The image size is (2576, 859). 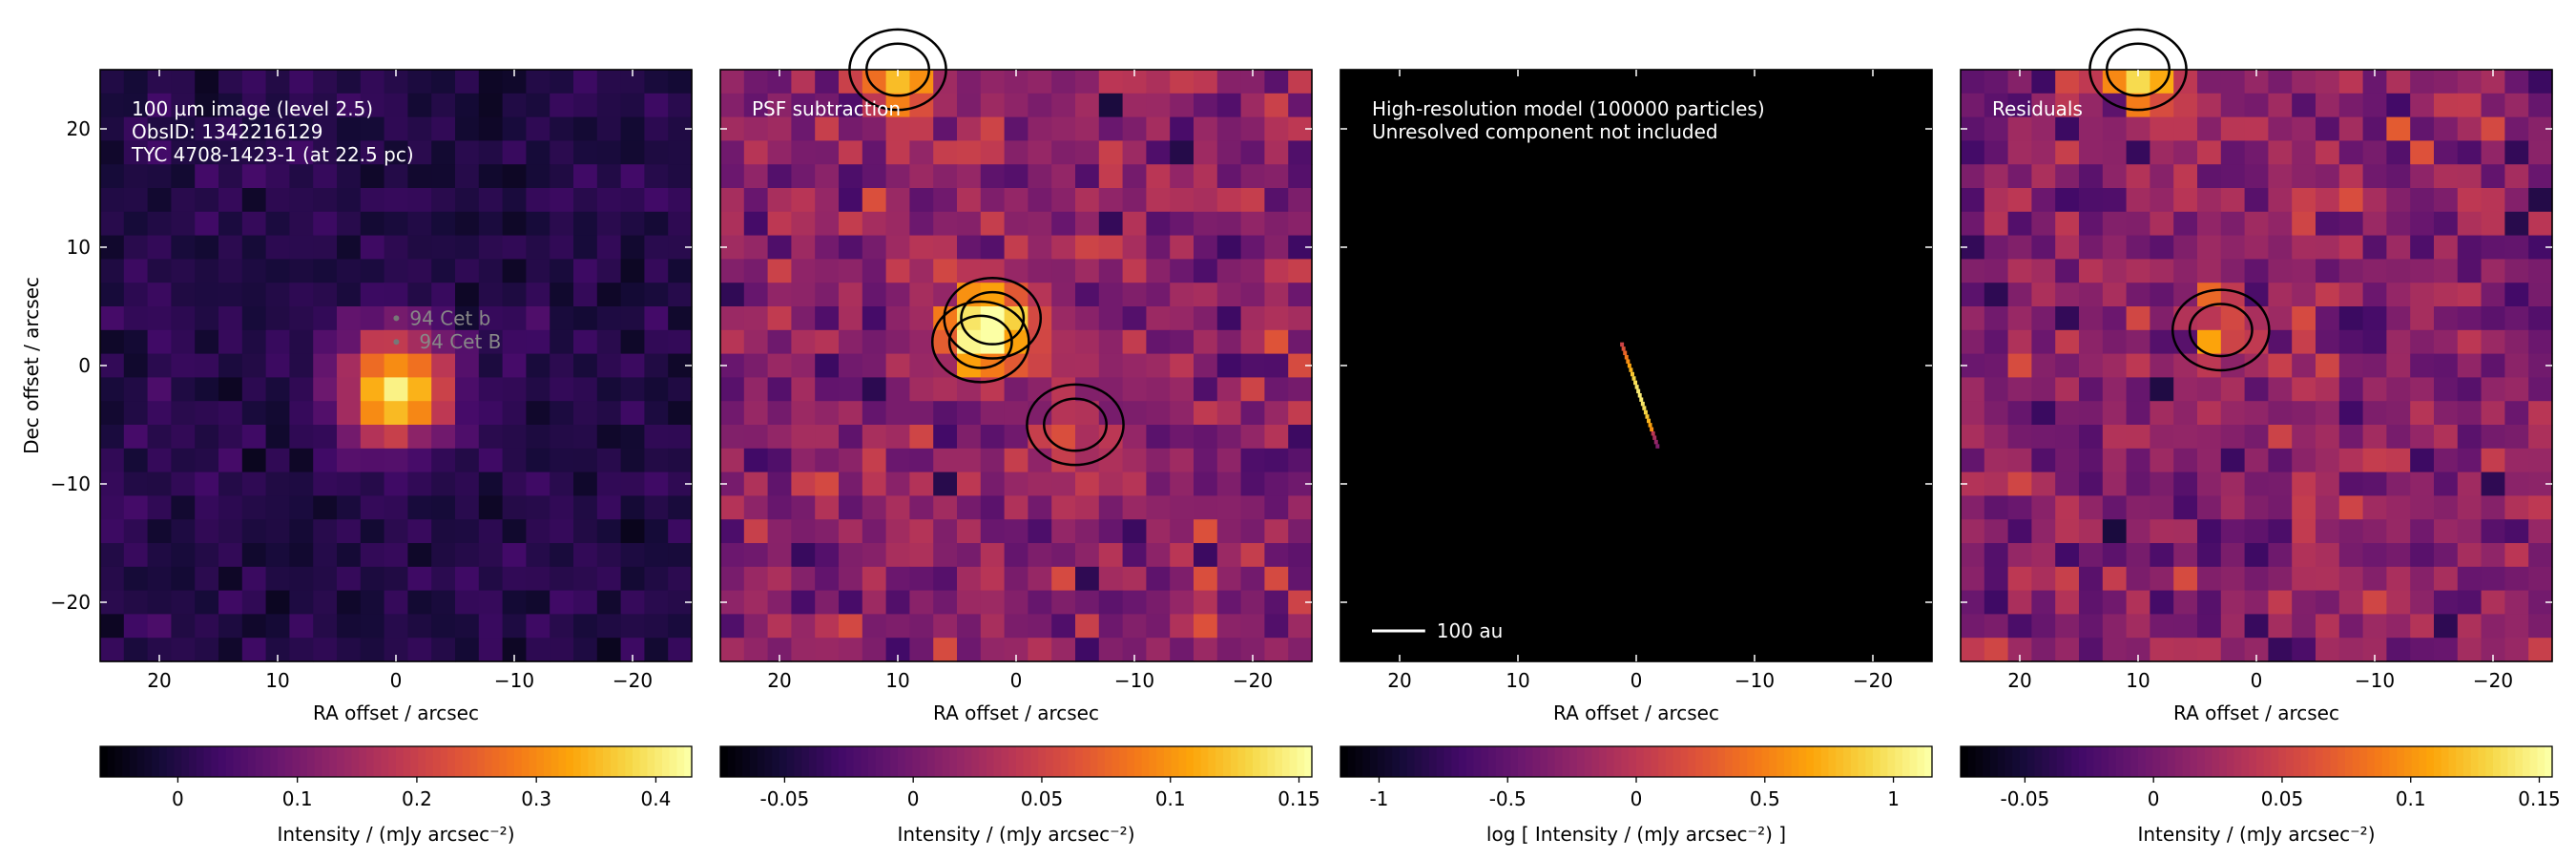 What do you see at coordinates (2256, 834) in the screenshot?
I see `colorbar-label: Intensity / (mJy arcsec⁻²)` at bounding box center [2256, 834].